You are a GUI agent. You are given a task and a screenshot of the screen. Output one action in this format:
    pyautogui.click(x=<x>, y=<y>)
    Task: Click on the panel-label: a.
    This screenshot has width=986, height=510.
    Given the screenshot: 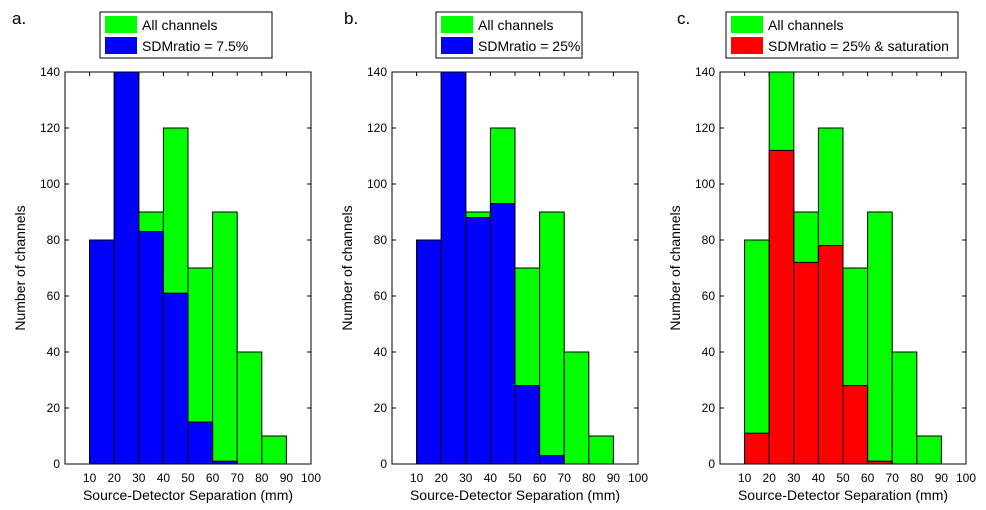 What is the action you would take?
    pyautogui.click(x=19, y=18)
    